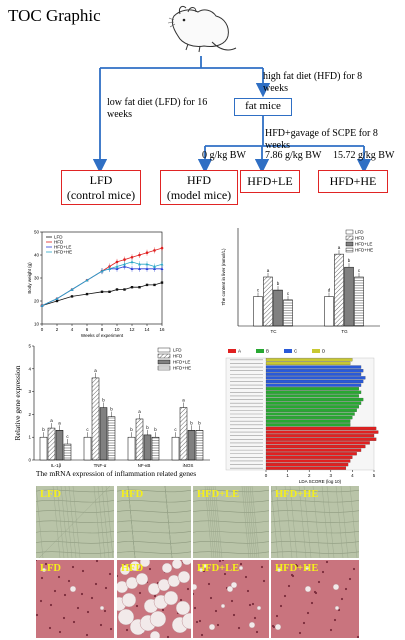 The height and width of the screenshot is (640, 405). What do you see at coordinates (296, 351) in the screenshot?
I see `legend-label: C` at bounding box center [296, 351].